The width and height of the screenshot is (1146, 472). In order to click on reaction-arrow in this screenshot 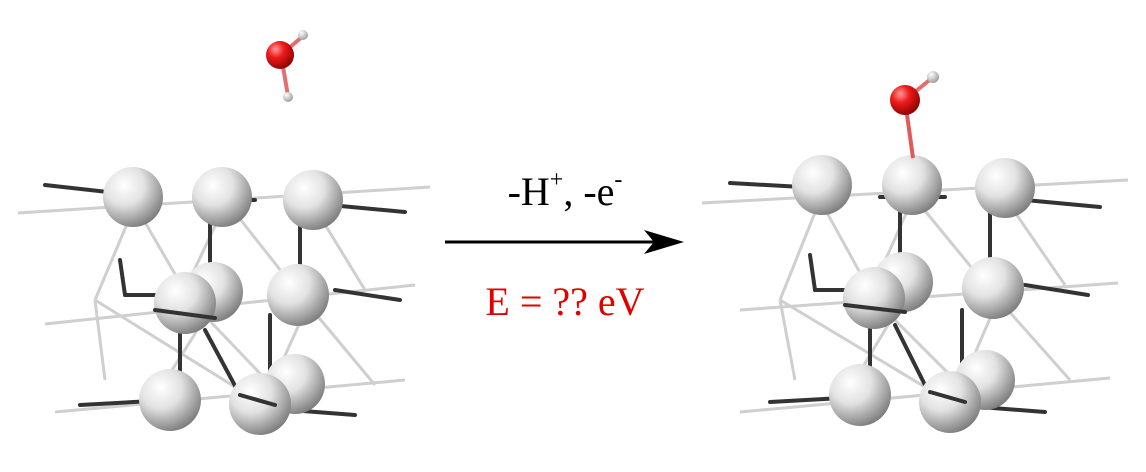, I will do `click(564, 242)`.